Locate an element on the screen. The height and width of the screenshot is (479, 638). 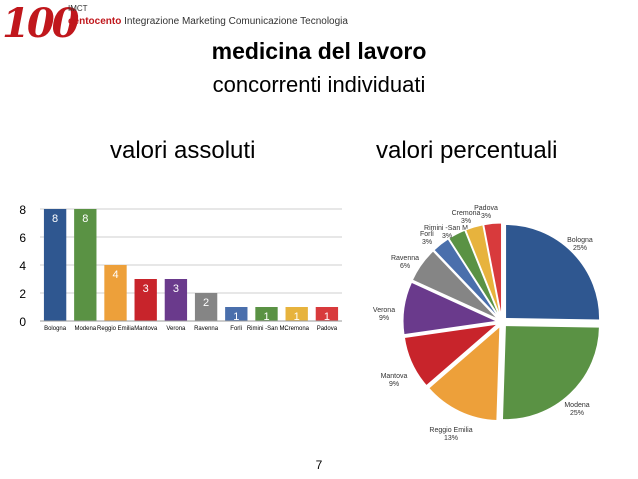
pie-category-label: Reggio Emilia is located at coordinates (450, 430).